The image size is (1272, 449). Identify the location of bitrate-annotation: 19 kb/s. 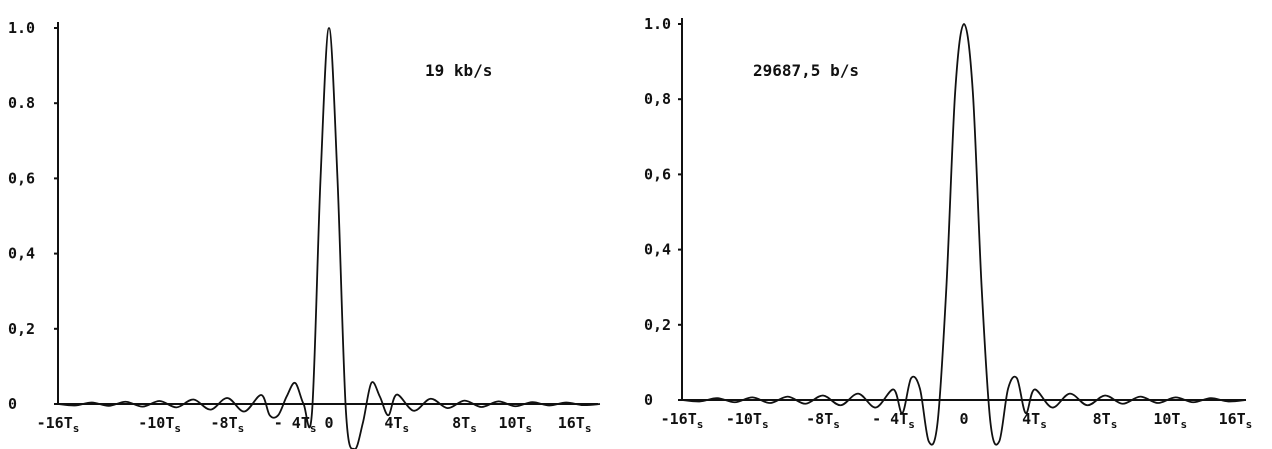
(458, 70).